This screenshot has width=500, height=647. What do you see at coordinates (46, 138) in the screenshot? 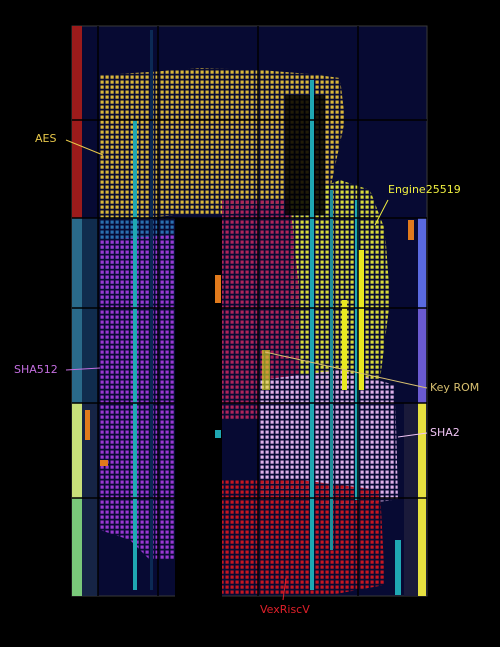
I see `label-aes: AES` at bounding box center [46, 138].